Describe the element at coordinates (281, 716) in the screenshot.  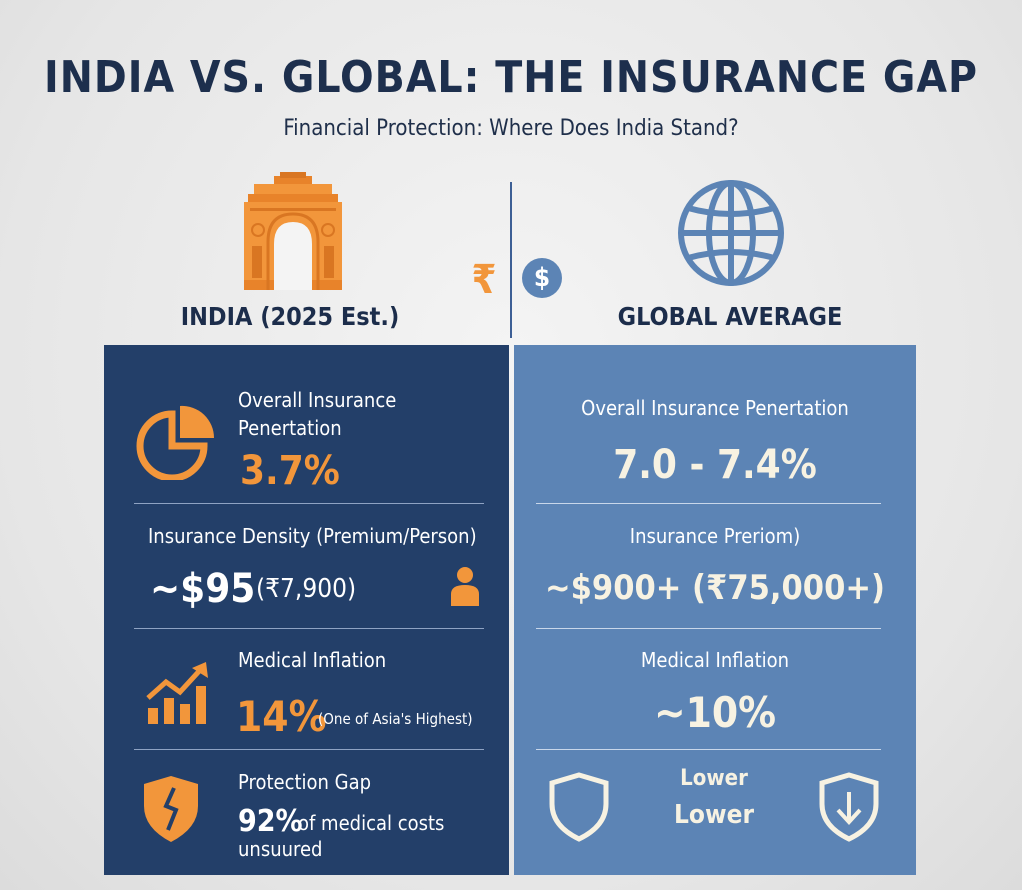
I see `india-inflation-value: 14%` at that location.